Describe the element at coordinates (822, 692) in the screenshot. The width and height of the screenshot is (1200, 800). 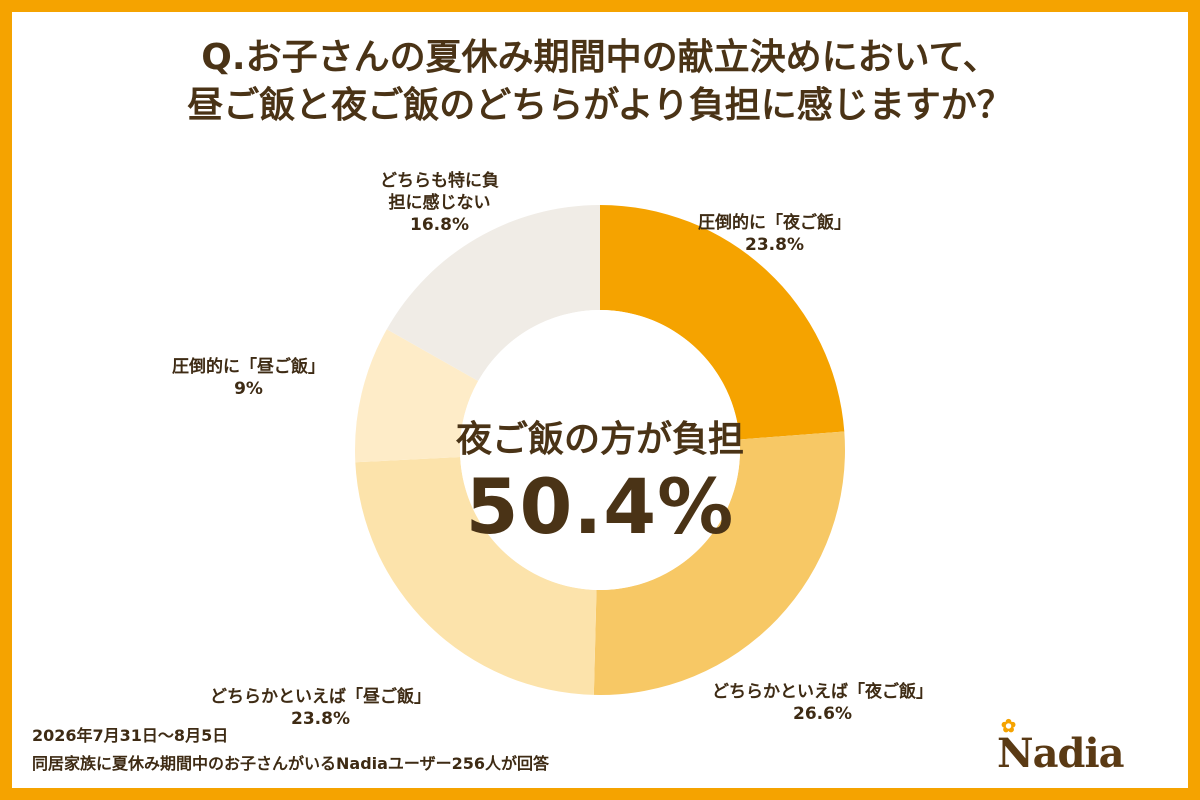
I see `slice-name-1: どちらかといえば「夜ご飯」` at that location.